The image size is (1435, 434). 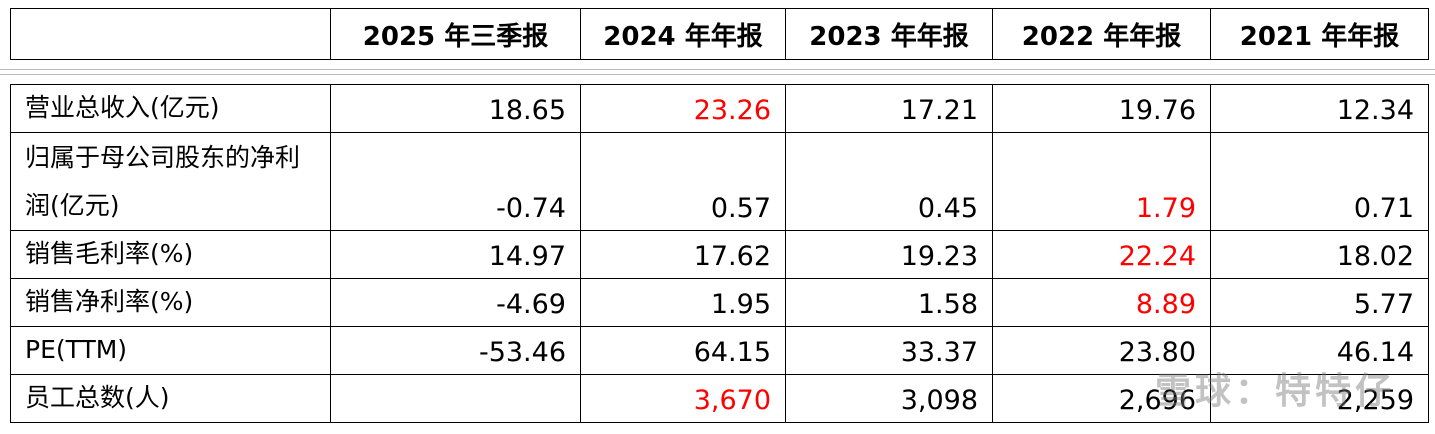 I want to click on value-cell: 12.34, so click(x=1319, y=108).